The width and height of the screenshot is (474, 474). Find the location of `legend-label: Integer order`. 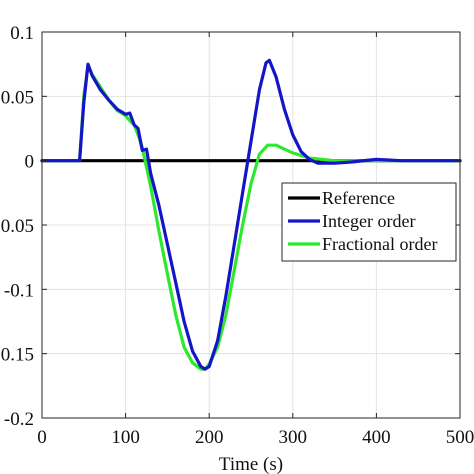

legend-label: Integer order is located at coordinates (368, 221).